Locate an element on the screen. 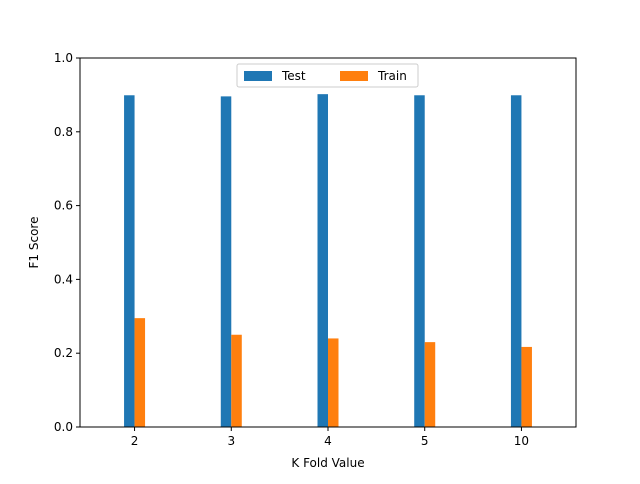 This screenshot has height=484, width=640. y-axis-label: F1 Score is located at coordinates (34, 243).